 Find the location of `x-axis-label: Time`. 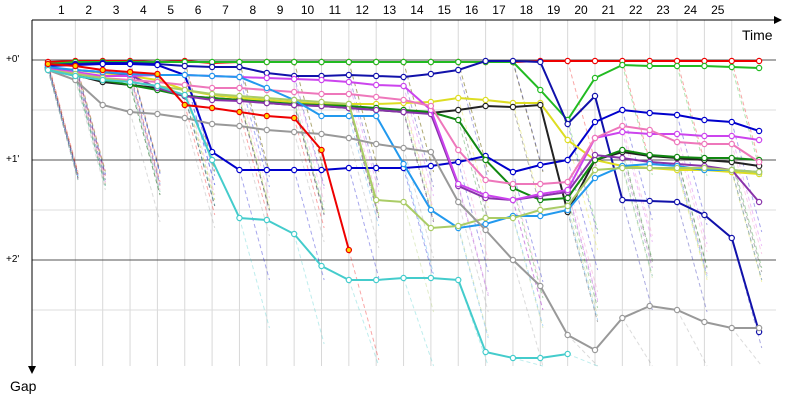

x-axis-label: Time is located at coordinates (757, 35).